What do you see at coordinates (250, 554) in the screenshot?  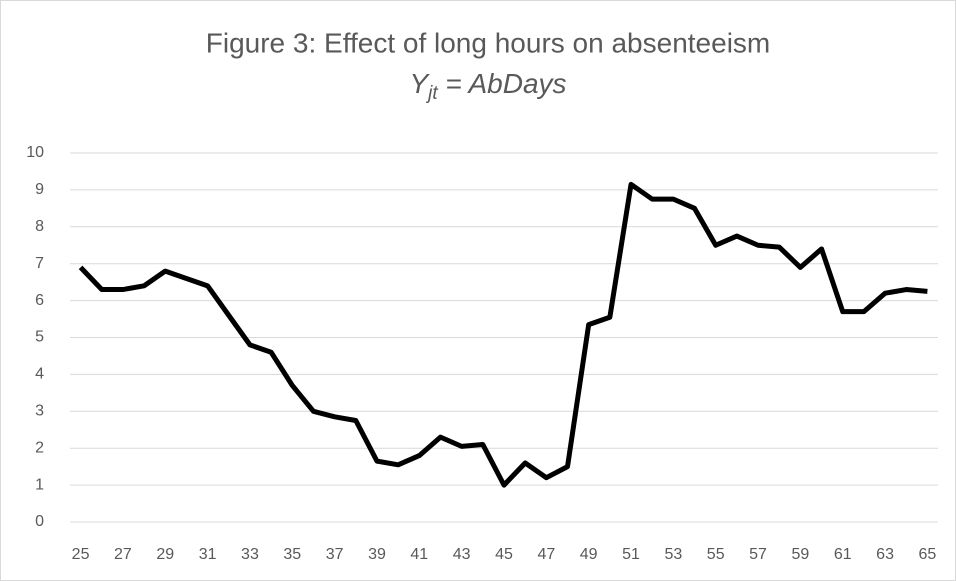 I see `x-tick-label: 33` at bounding box center [250, 554].